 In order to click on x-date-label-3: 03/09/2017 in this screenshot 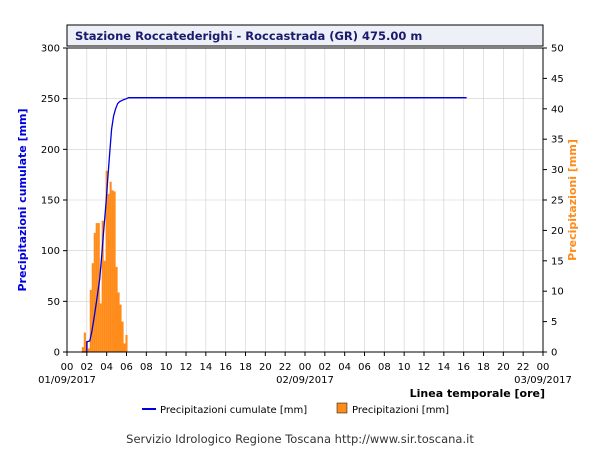, I will do `click(543, 380)`.